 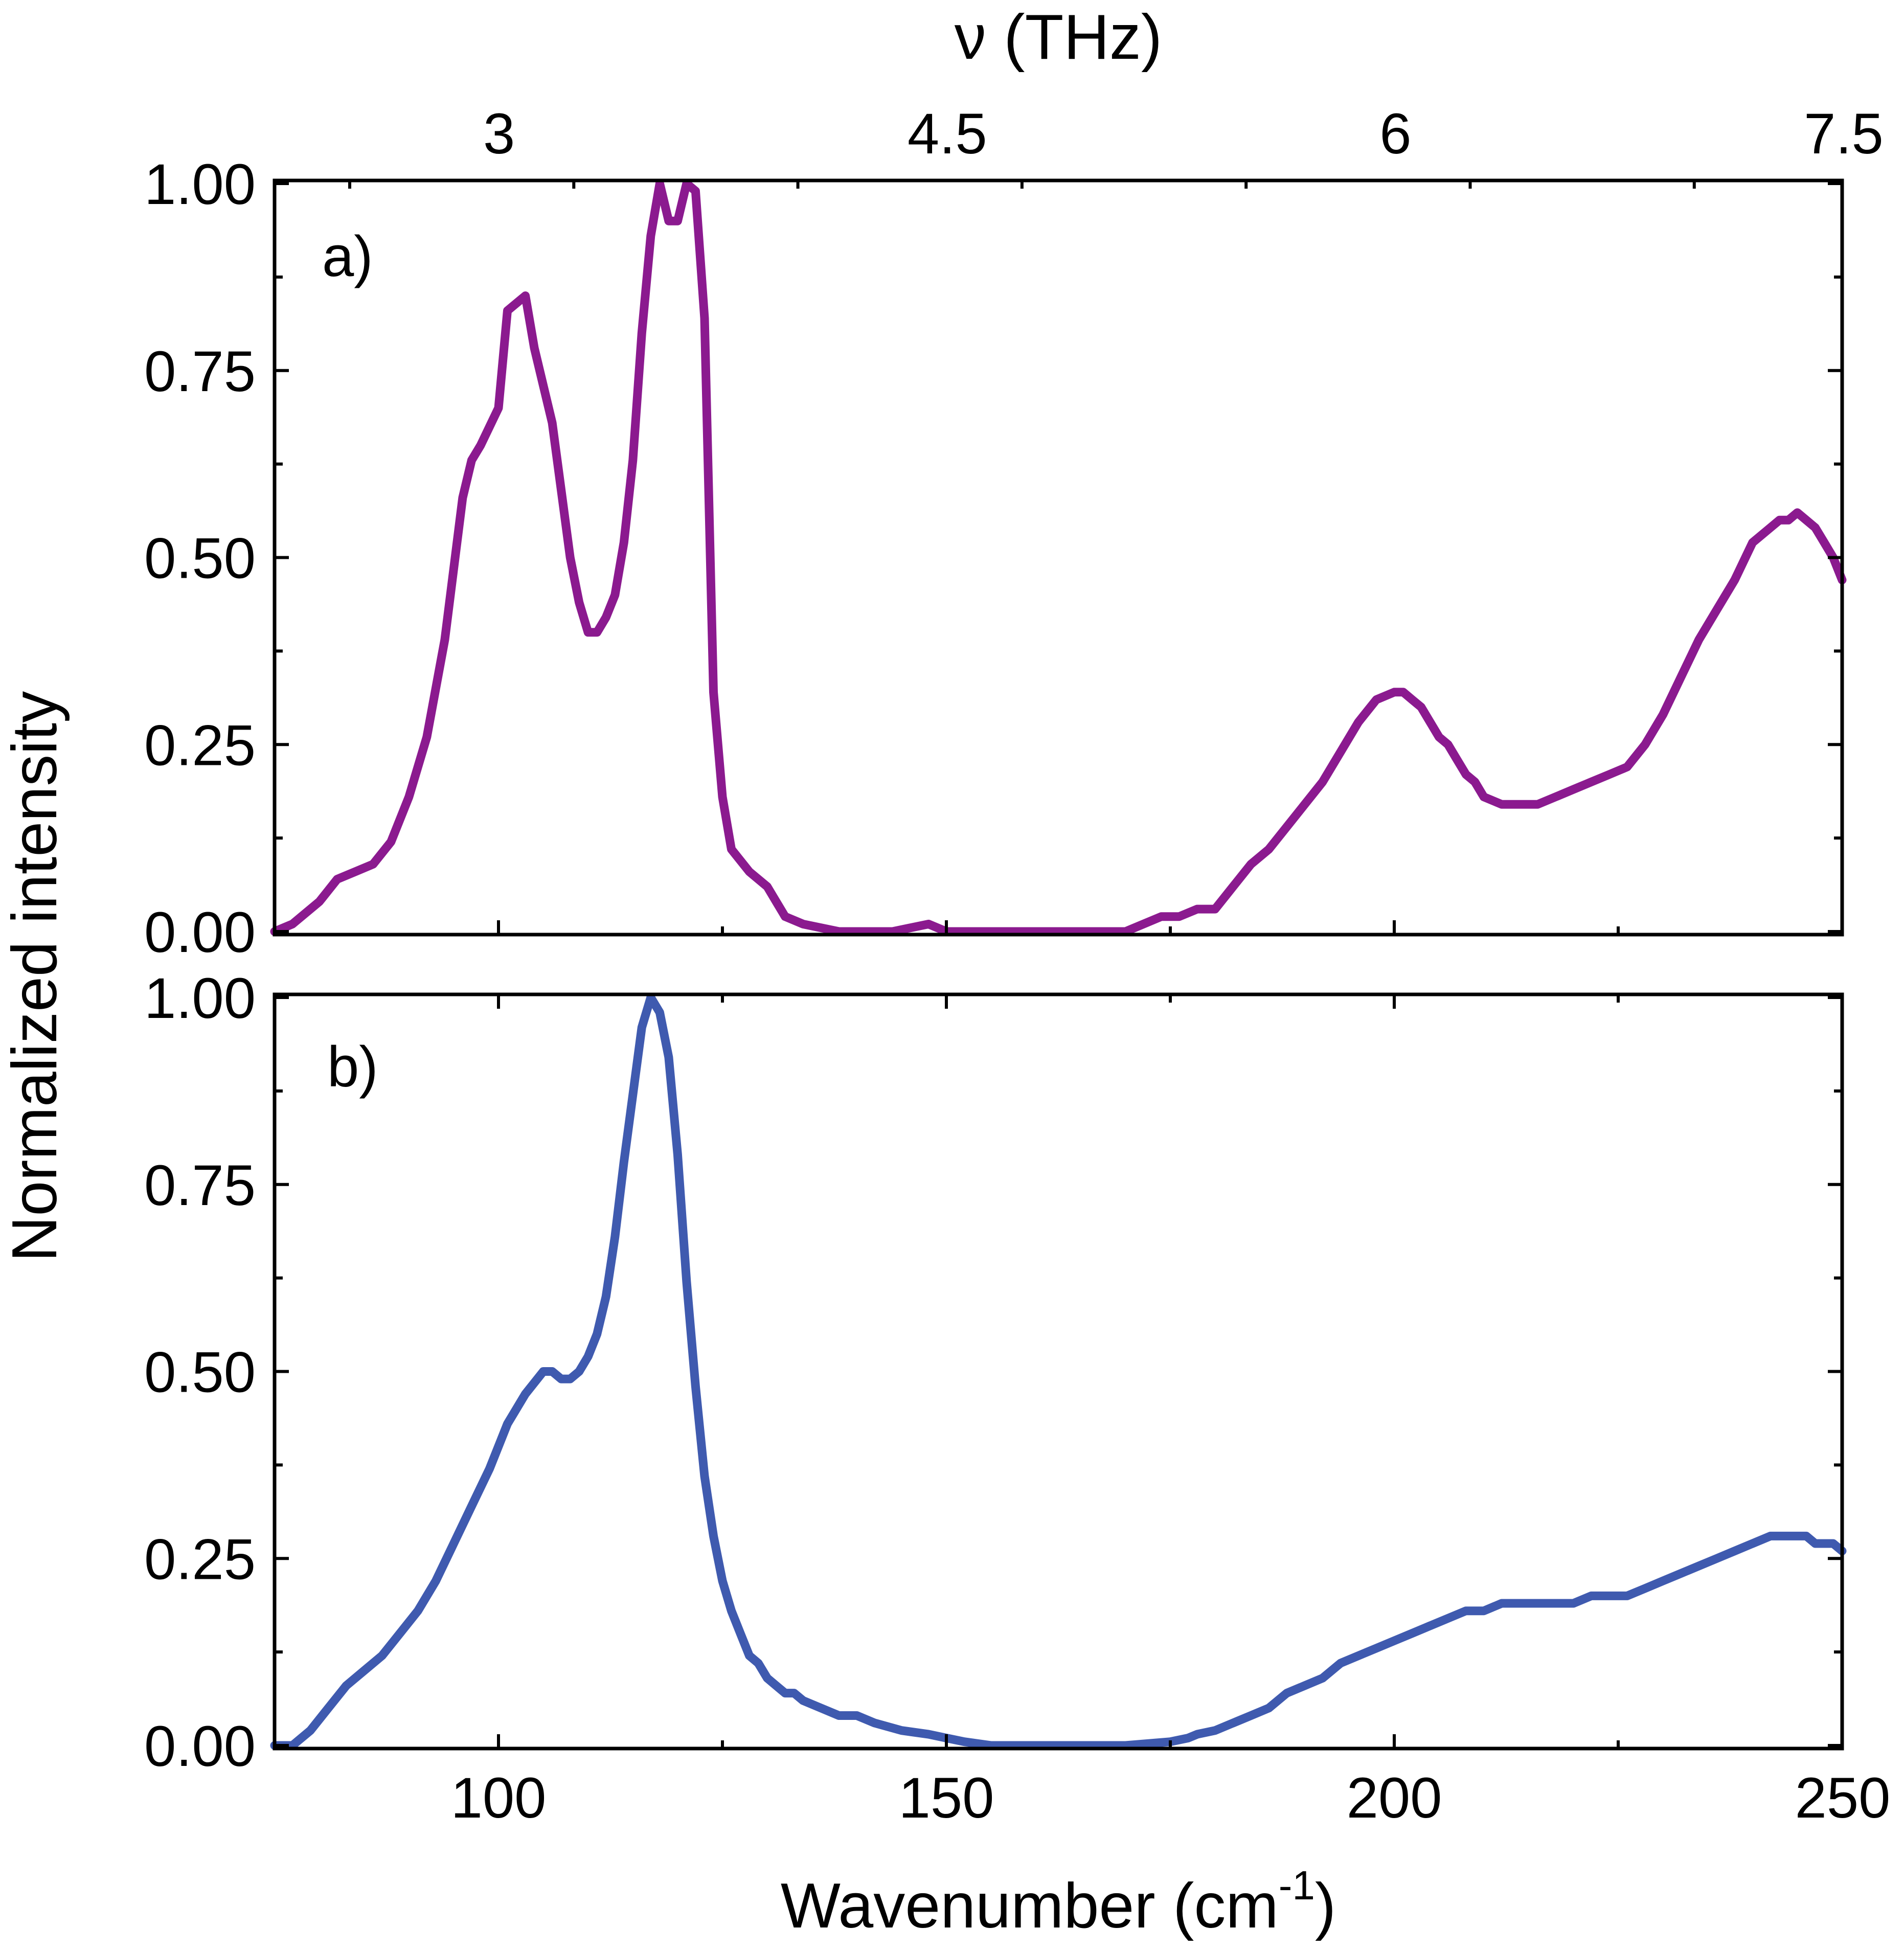 I want to click on panel-b-y-tick-labels: 0.00 0.25 0.50 0.75 1.00, so click(x=200, y=1372).